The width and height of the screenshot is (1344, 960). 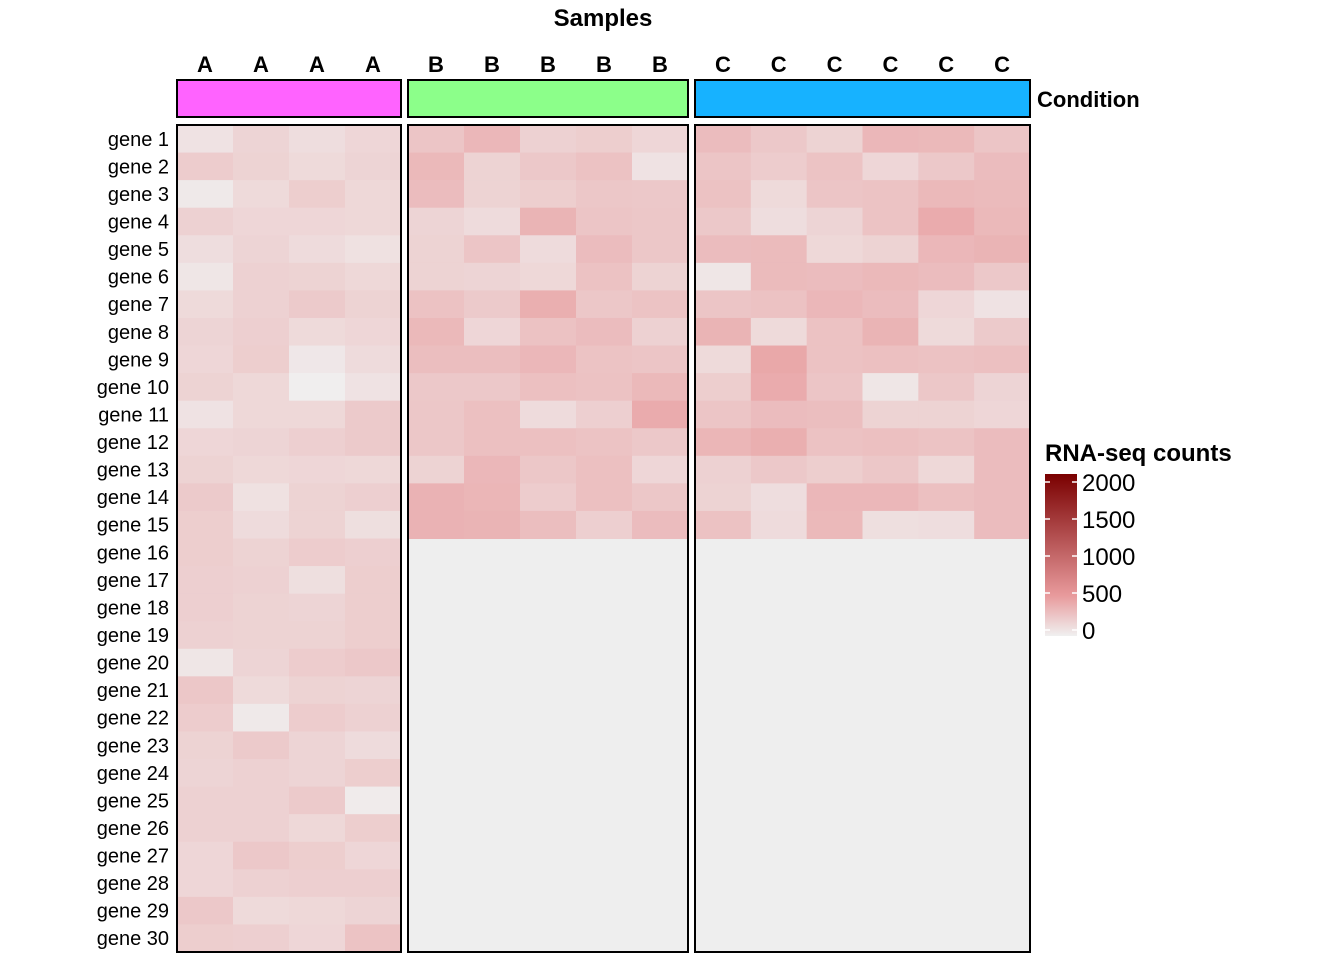 What do you see at coordinates (1108, 557) in the screenshot?
I see `legend-tick-label: 1000` at bounding box center [1108, 557].